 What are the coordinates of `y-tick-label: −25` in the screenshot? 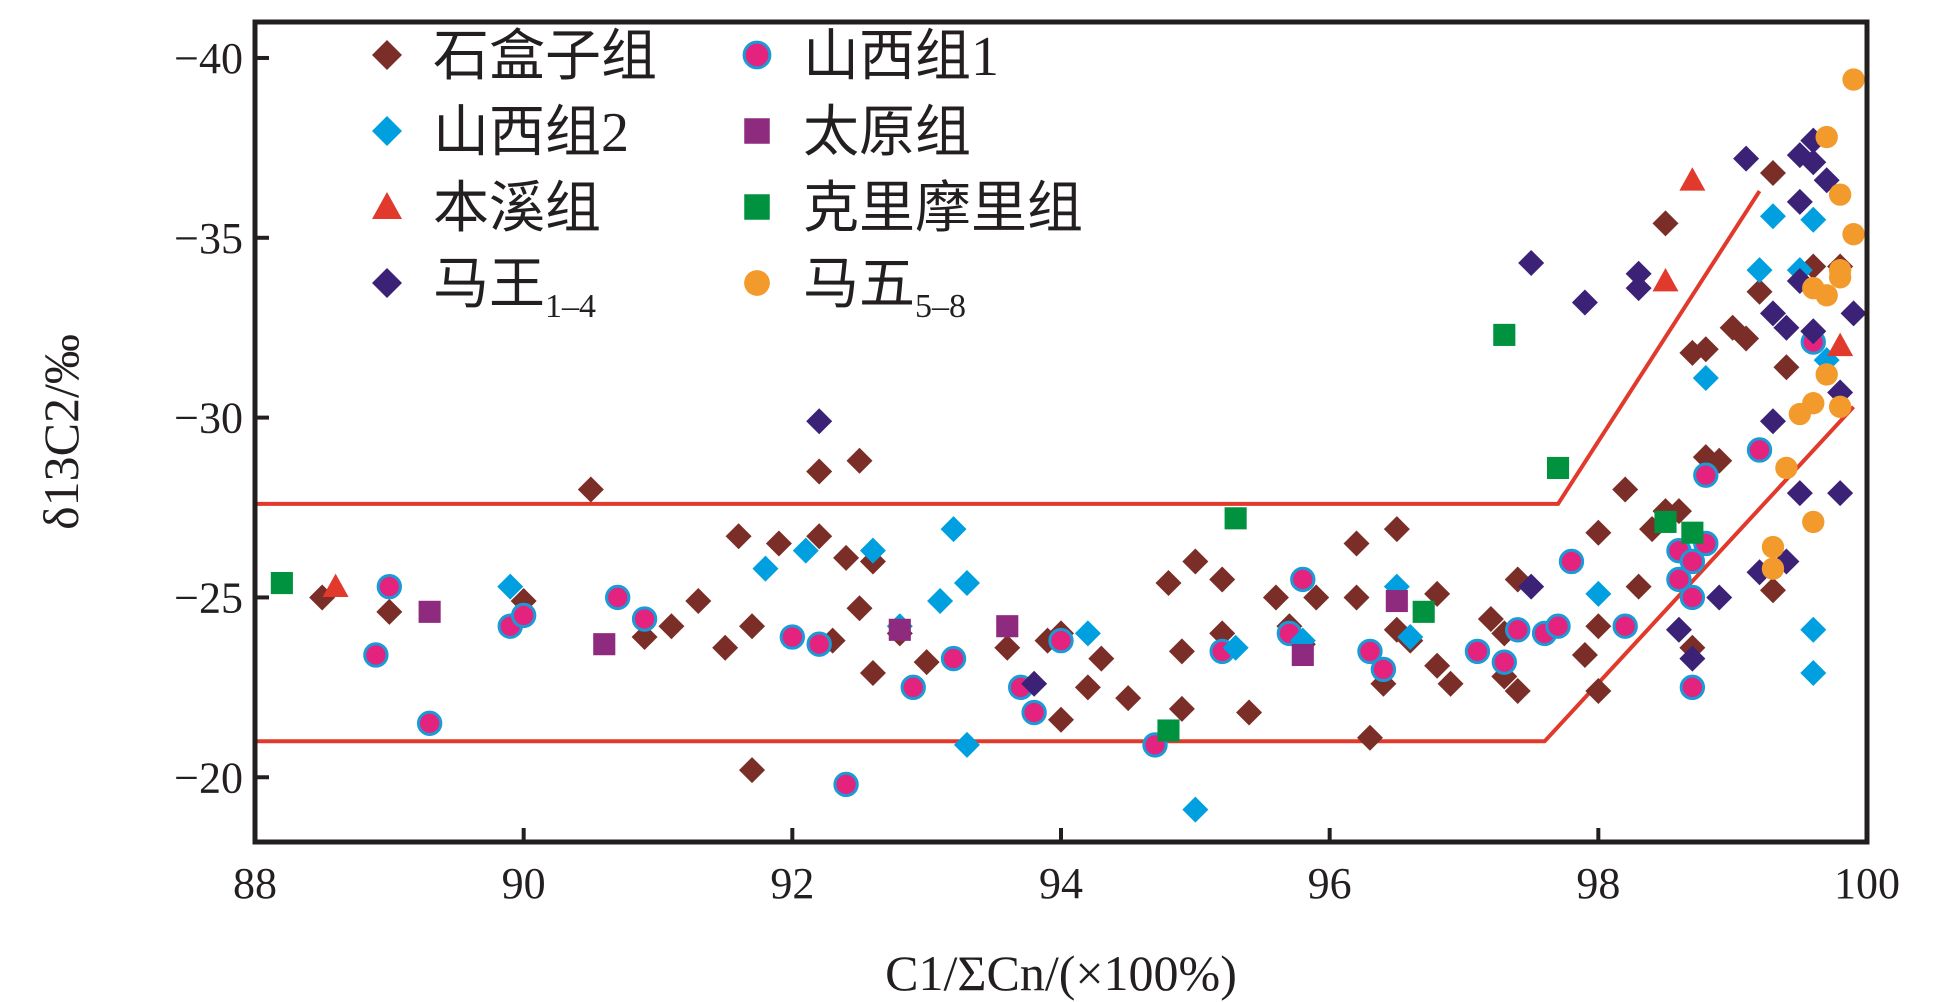 It's located at (208, 597).